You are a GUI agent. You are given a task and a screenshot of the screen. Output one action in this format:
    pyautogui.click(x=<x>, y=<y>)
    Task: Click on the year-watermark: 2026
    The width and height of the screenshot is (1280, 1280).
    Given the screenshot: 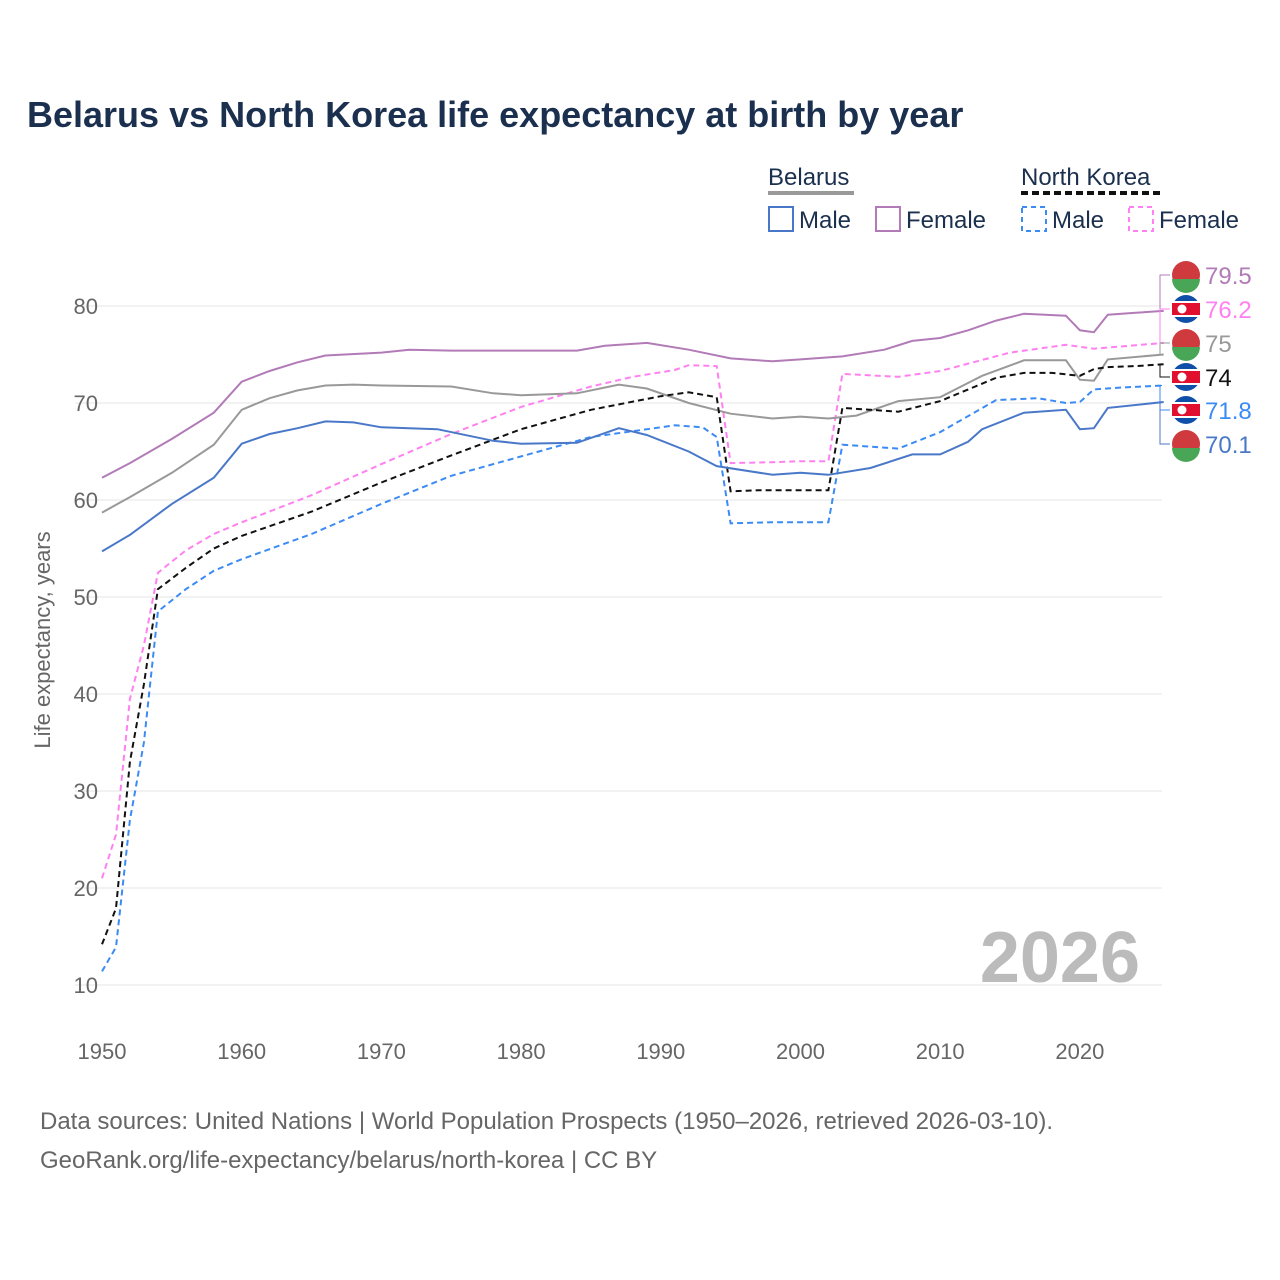 What is the action you would take?
    pyautogui.click(x=1060, y=958)
    